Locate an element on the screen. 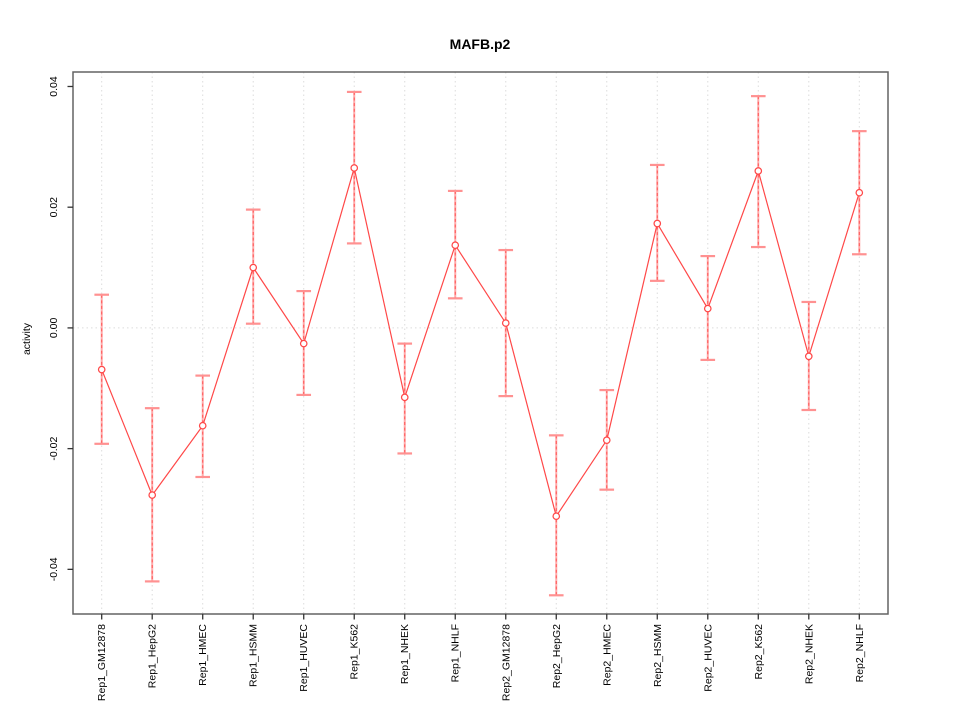 The height and width of the screenshot is (720, 960). y-tick-label: 0.04 is located at coordinates (54, 86).